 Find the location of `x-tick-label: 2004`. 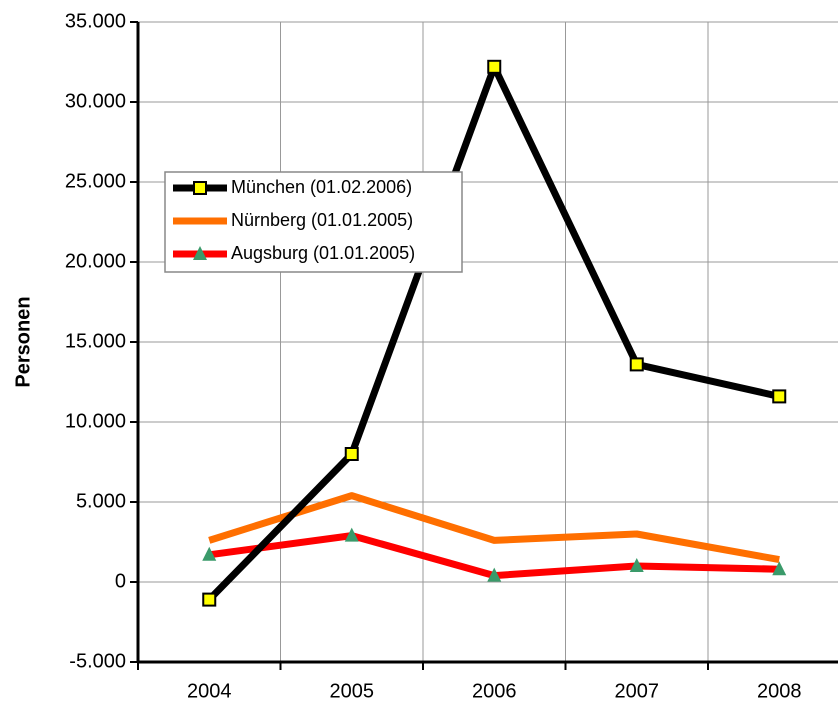

x-tick-label: 2004 is located at coordinates (209, 691).